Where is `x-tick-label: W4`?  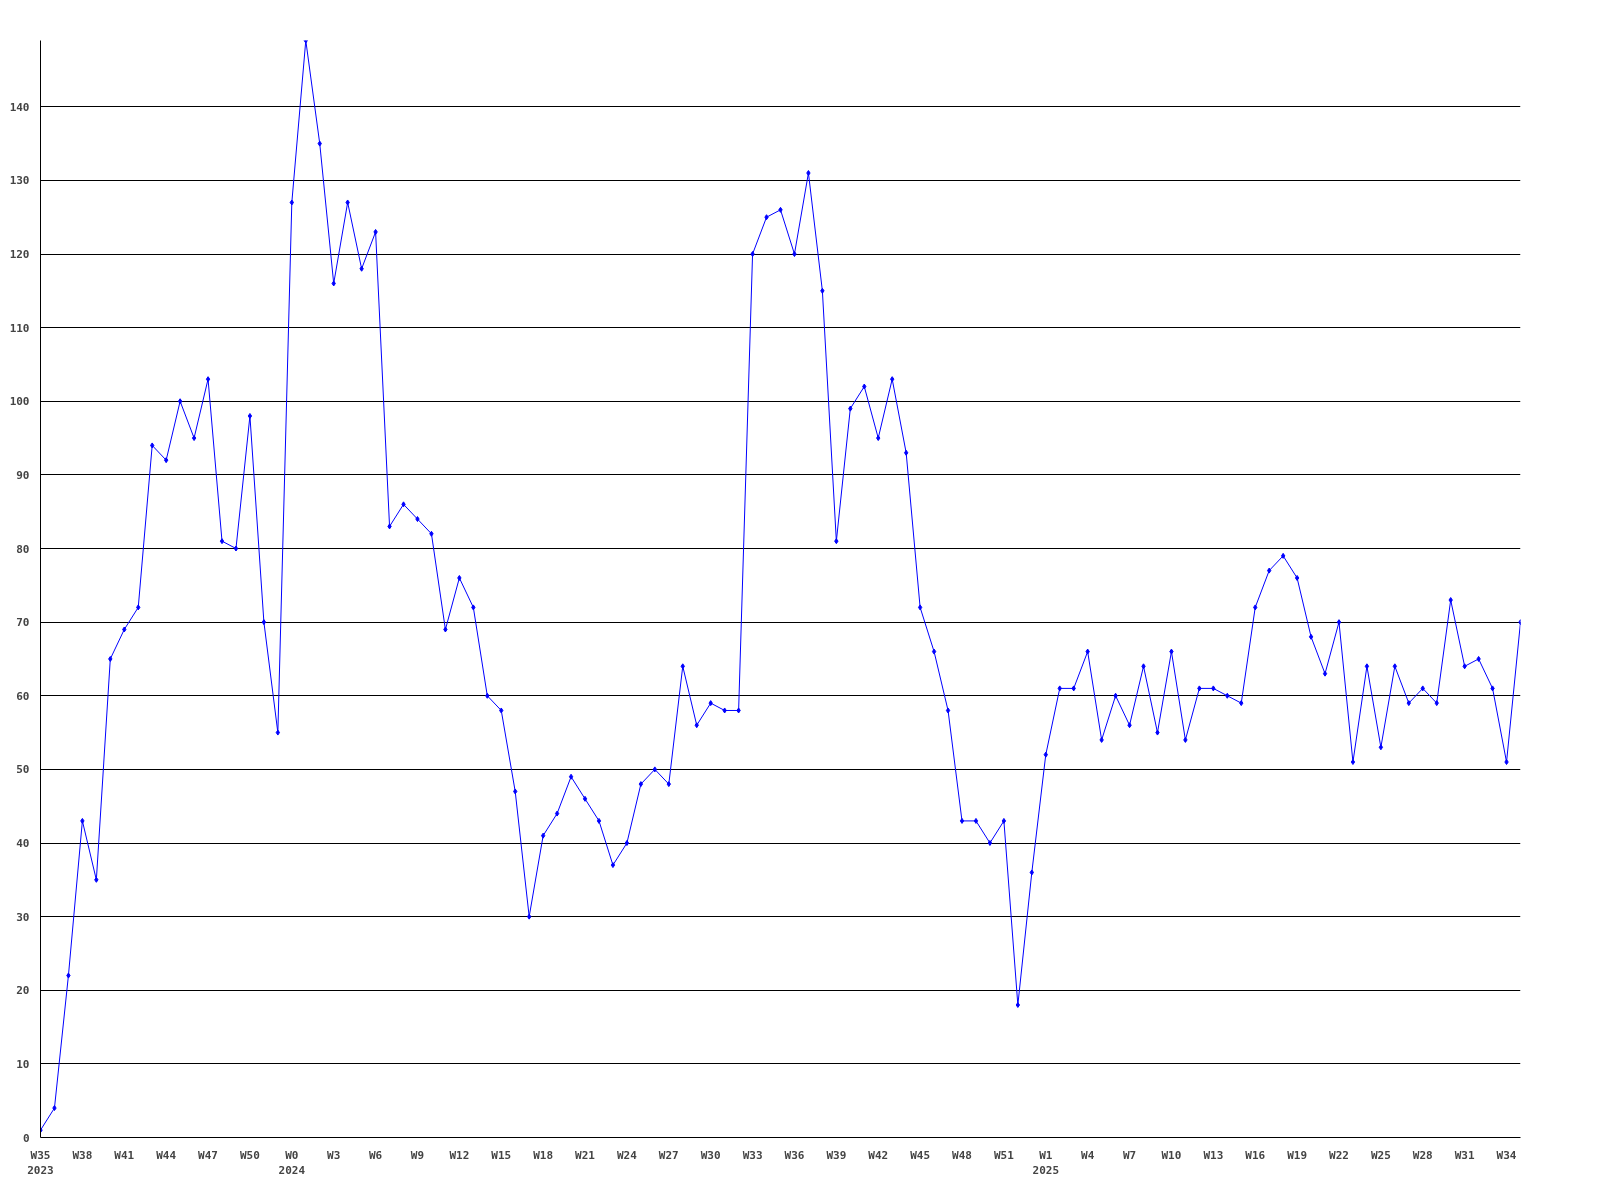
x-tick-label: W4 is located at coordinates (1088, 1155).